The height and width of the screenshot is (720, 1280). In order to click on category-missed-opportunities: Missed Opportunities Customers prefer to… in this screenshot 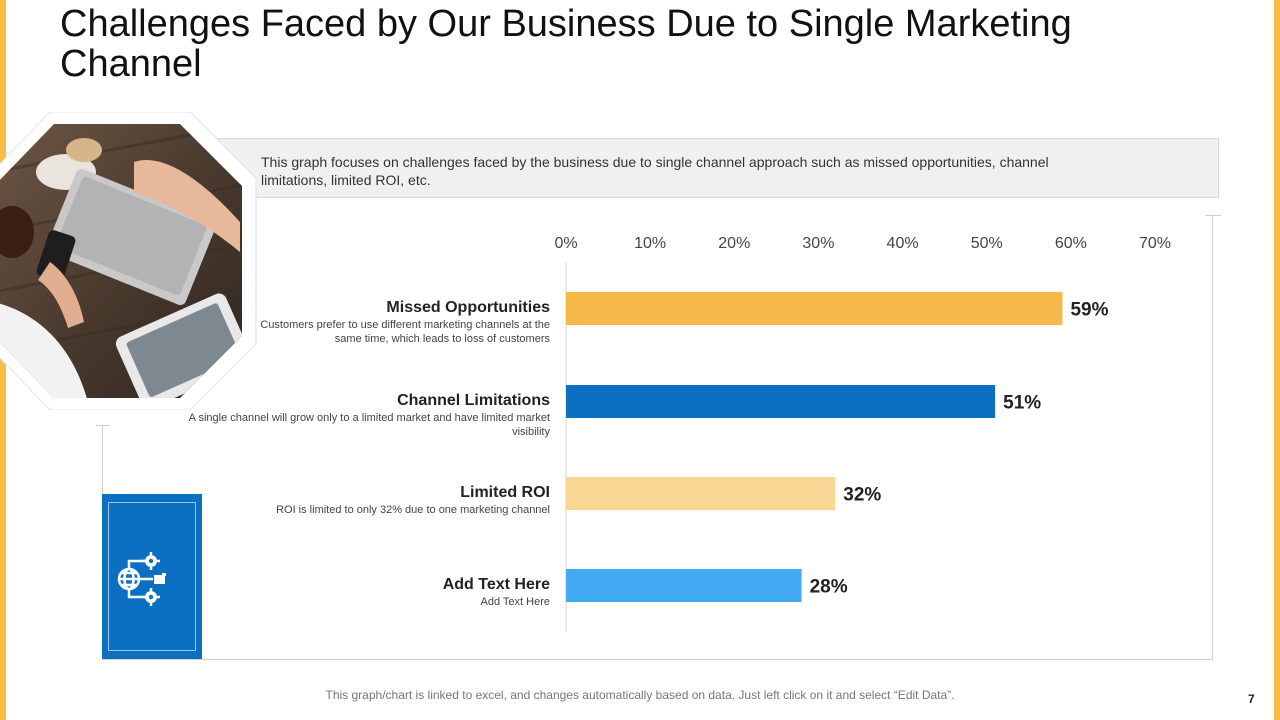, I will do `click(400, 322)`.